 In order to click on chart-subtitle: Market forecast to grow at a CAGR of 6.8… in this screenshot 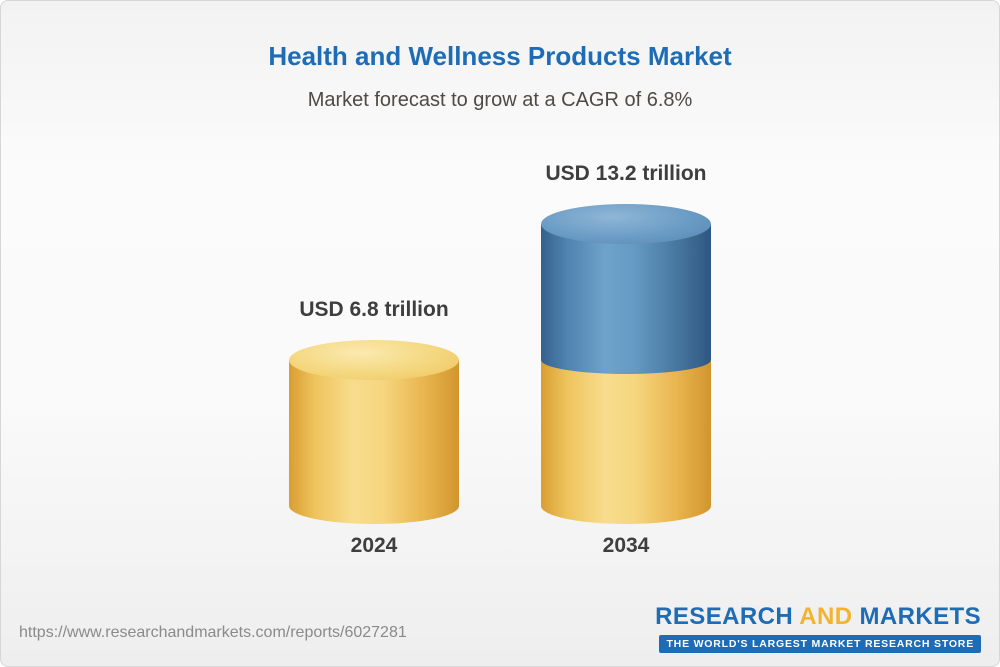, I will do `click(500, 100)`.